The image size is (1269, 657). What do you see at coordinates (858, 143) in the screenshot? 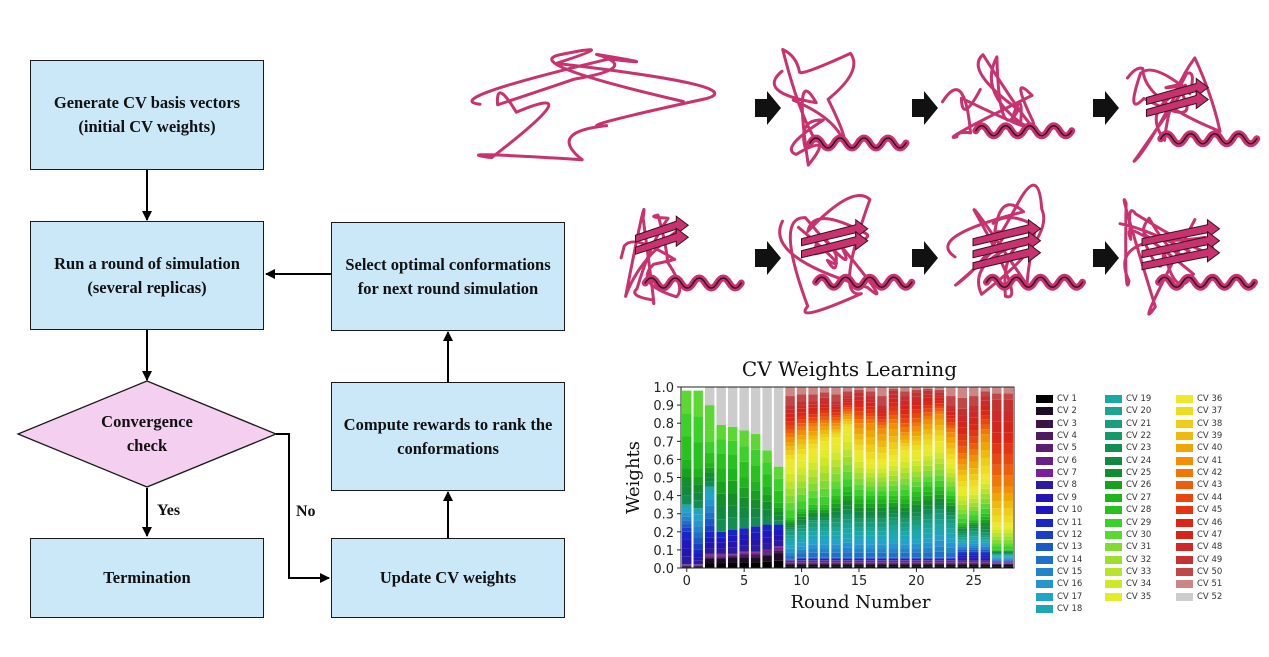
I see `protein-helix-edge` at bounding box center [858, 143].